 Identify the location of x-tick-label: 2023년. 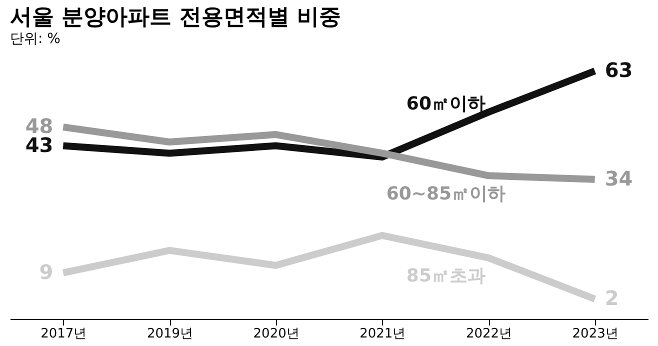
(595, 334).